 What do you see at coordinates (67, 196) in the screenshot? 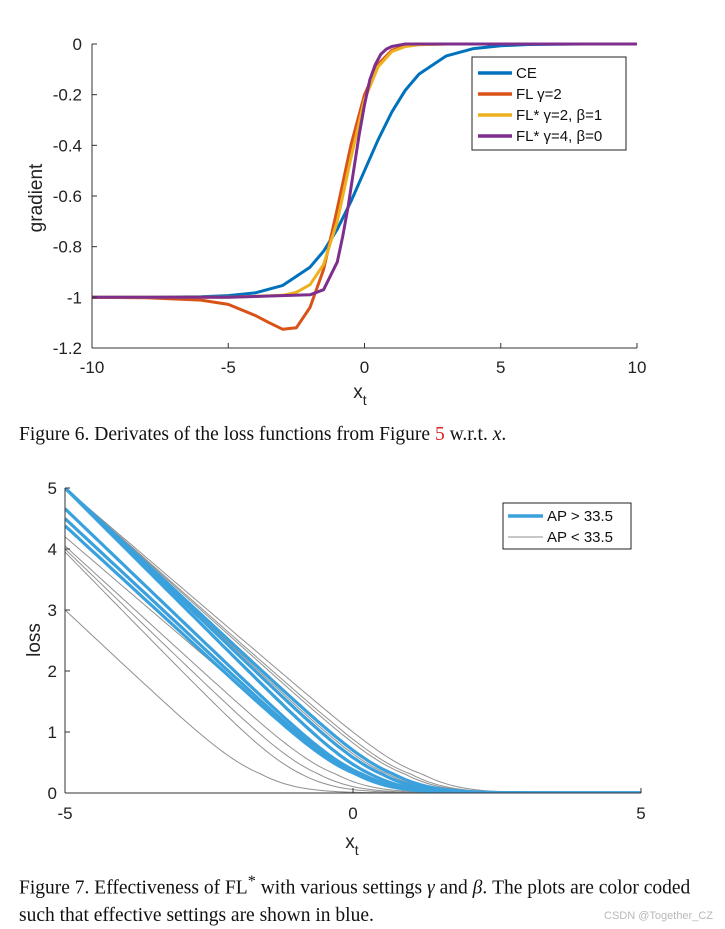
I see `fig6-y-tick-label: -0.6` at bounding box center [67, 196].